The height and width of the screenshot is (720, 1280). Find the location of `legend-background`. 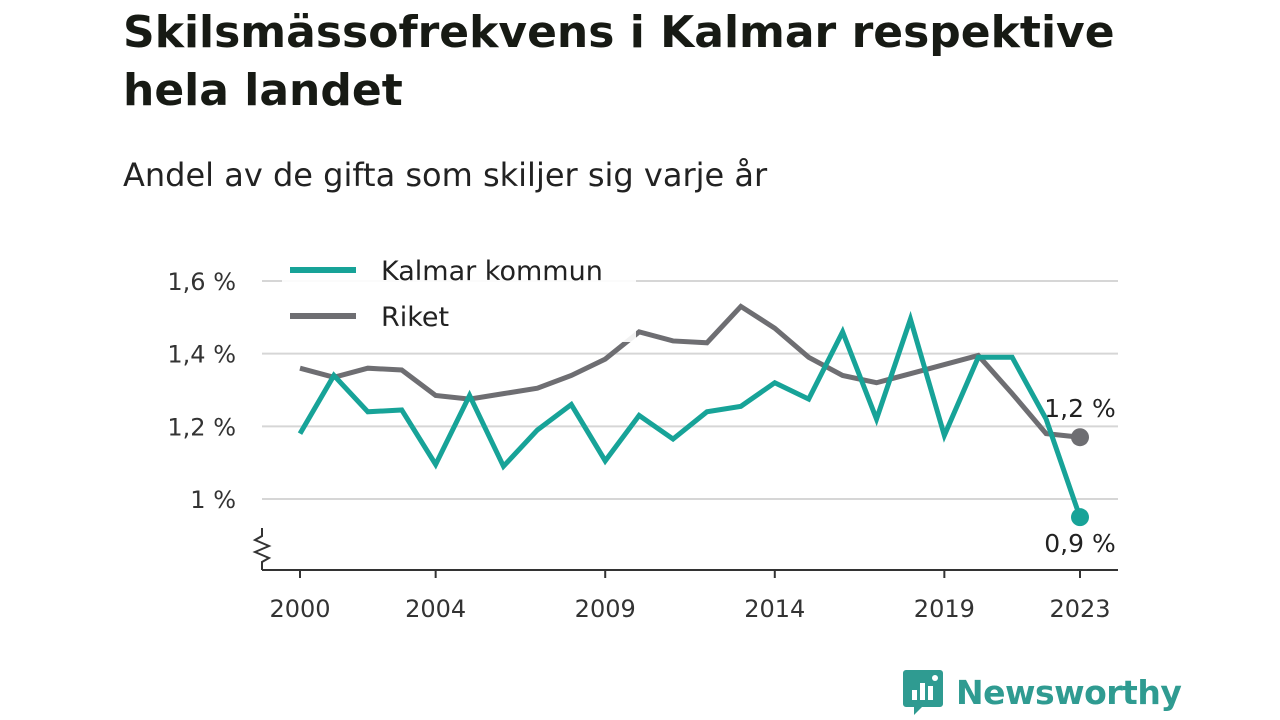

legend-background is located at coordinates (459, 293).